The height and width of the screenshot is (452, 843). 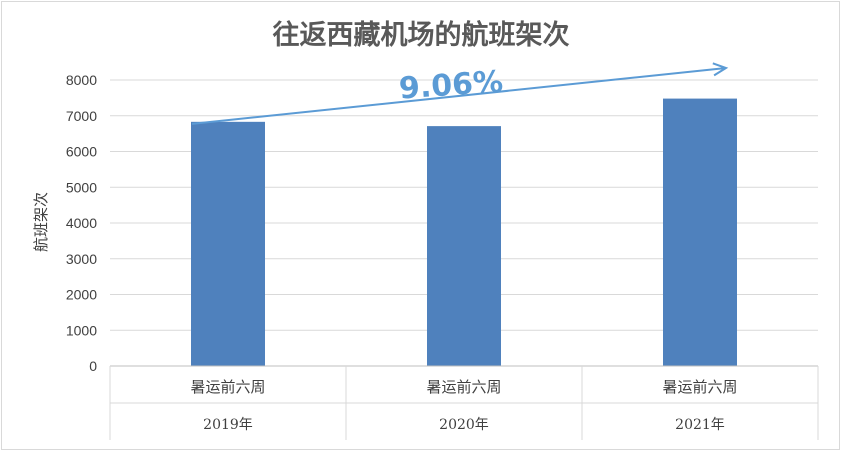 I want to click on x-group-label: 2021年, so click(x=700, y=425).